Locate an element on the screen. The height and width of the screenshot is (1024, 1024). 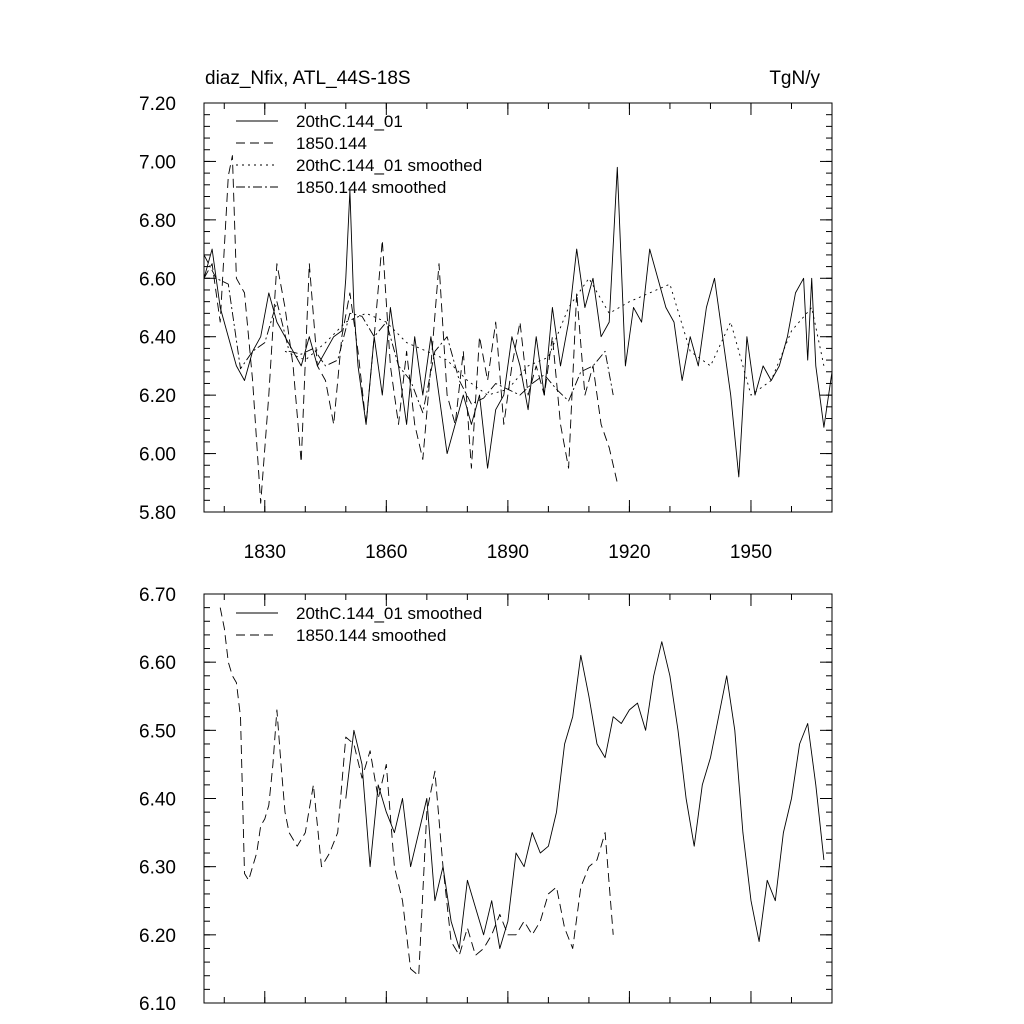
y-tick-label: 5.80 is located at coordinates (157, 513).